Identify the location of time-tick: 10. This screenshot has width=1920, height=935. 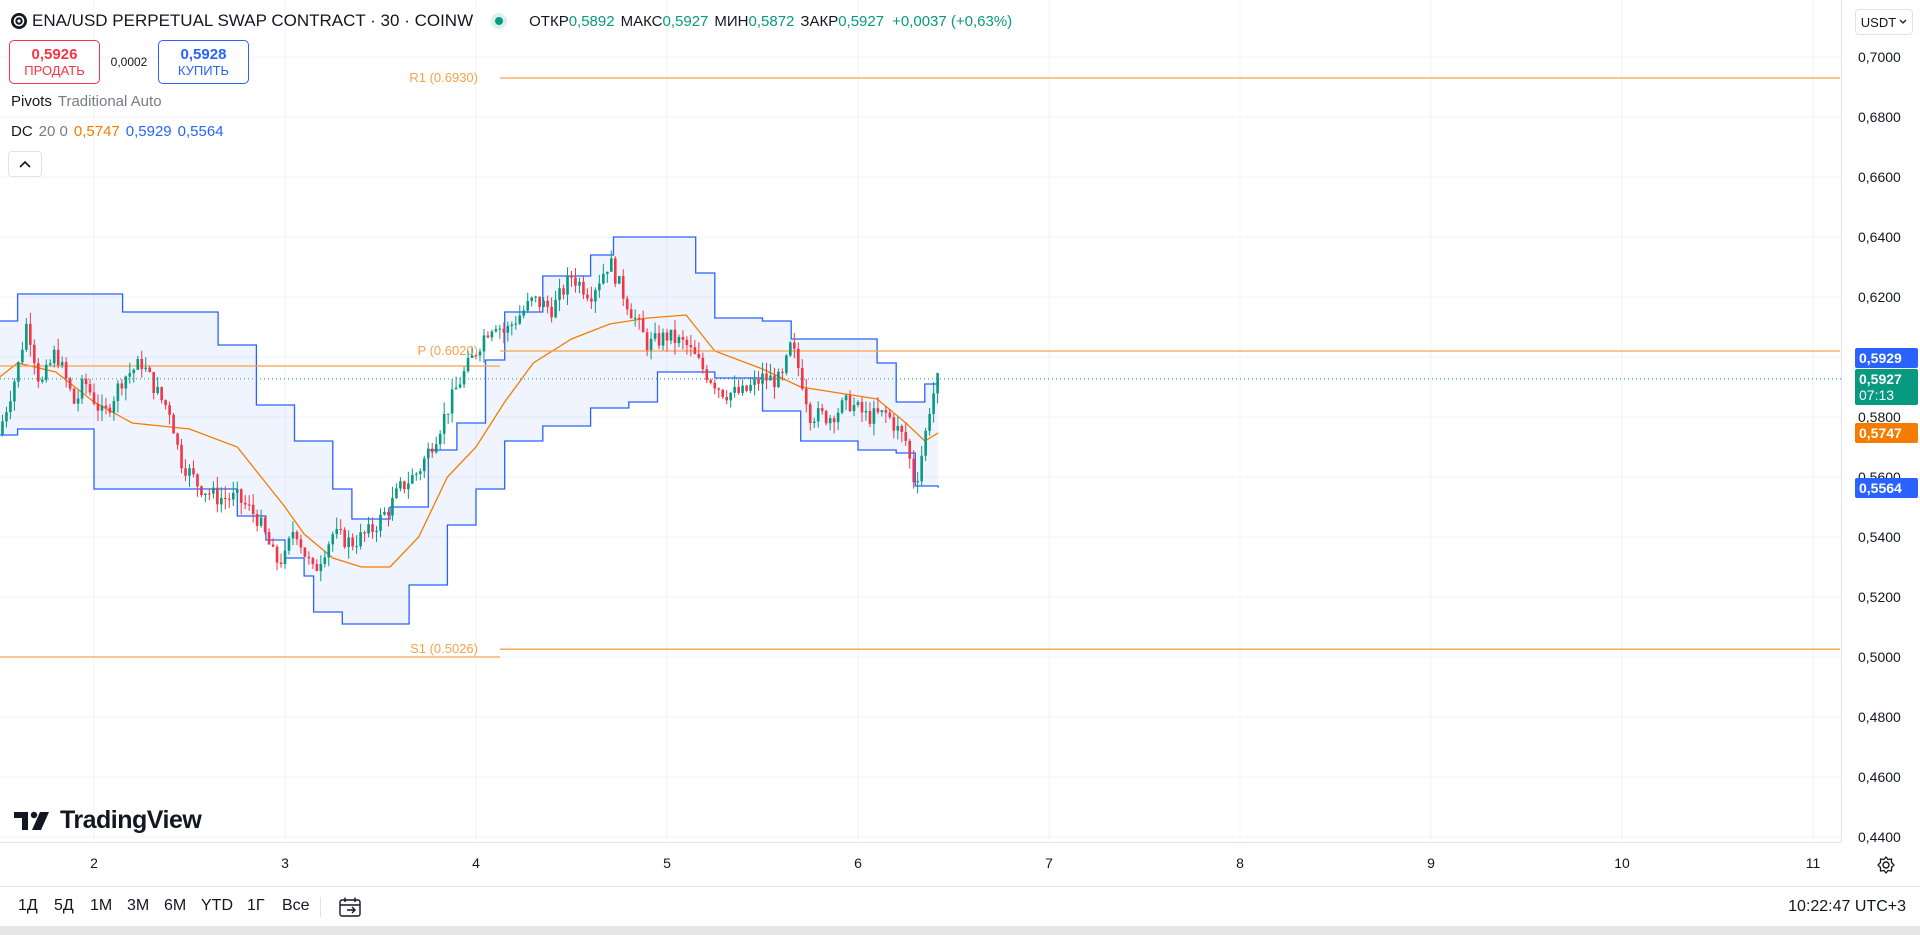
(1622, 863).